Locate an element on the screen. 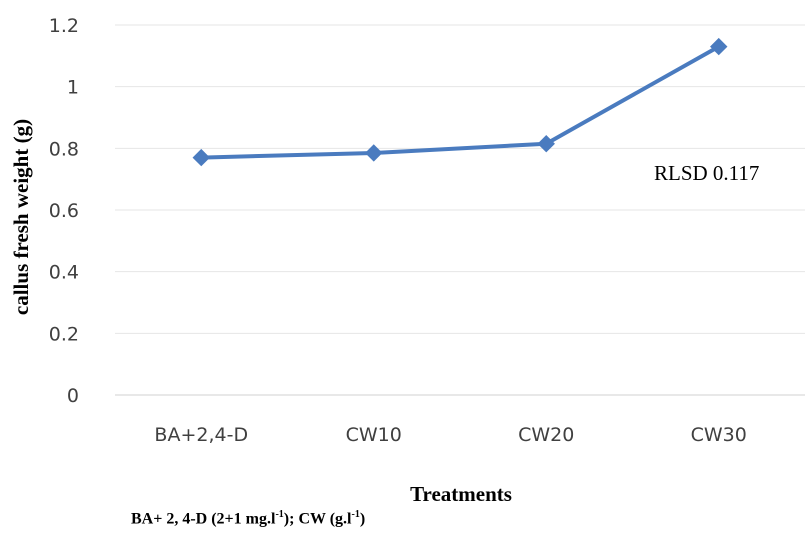  y-tick-labels: 0 0.2 0.4 0.6 0.8 1 1.2 is located at coordinates (64, 211).